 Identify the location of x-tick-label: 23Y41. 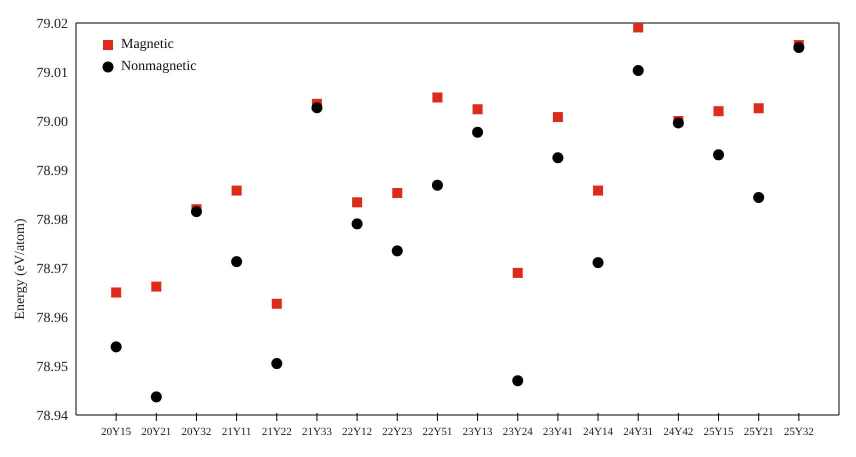
(557, 432).